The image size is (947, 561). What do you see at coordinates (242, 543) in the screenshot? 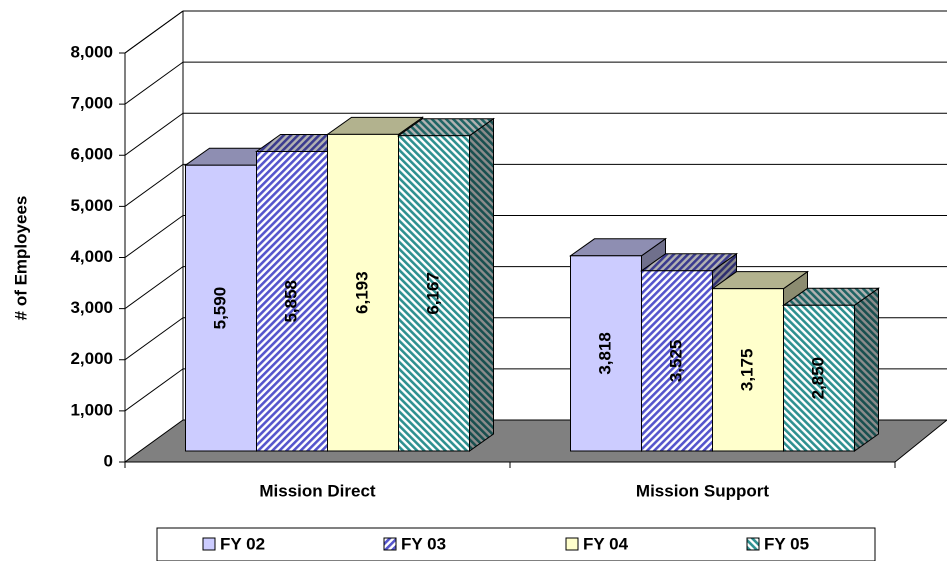
I see `legend-label: FY 02` at bounding box center [242, 543].